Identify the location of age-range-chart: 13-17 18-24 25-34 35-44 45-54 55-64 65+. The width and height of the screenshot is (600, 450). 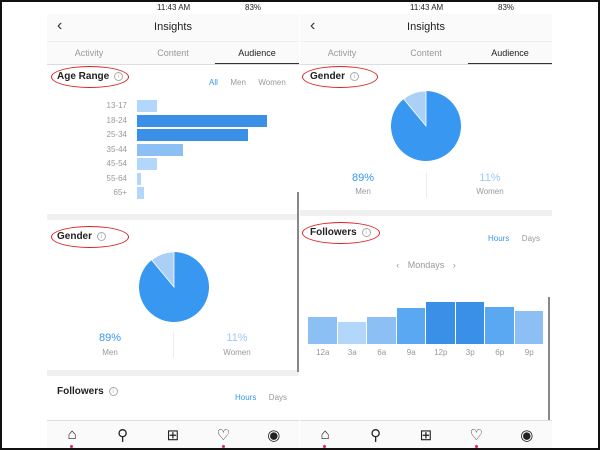
(173, 152).